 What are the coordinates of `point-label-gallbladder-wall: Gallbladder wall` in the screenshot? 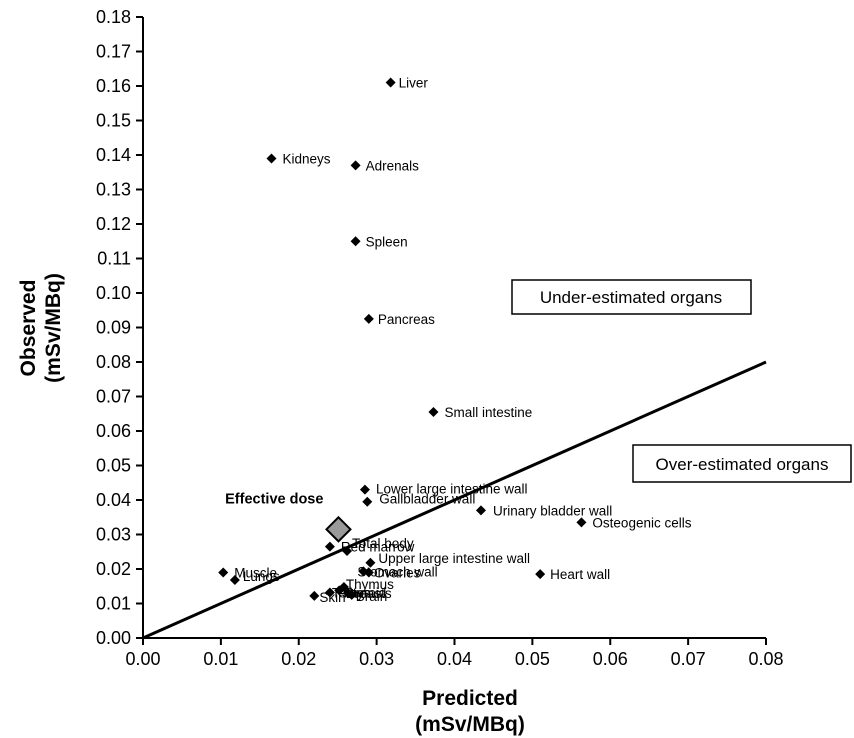 It's located at (427, 499).